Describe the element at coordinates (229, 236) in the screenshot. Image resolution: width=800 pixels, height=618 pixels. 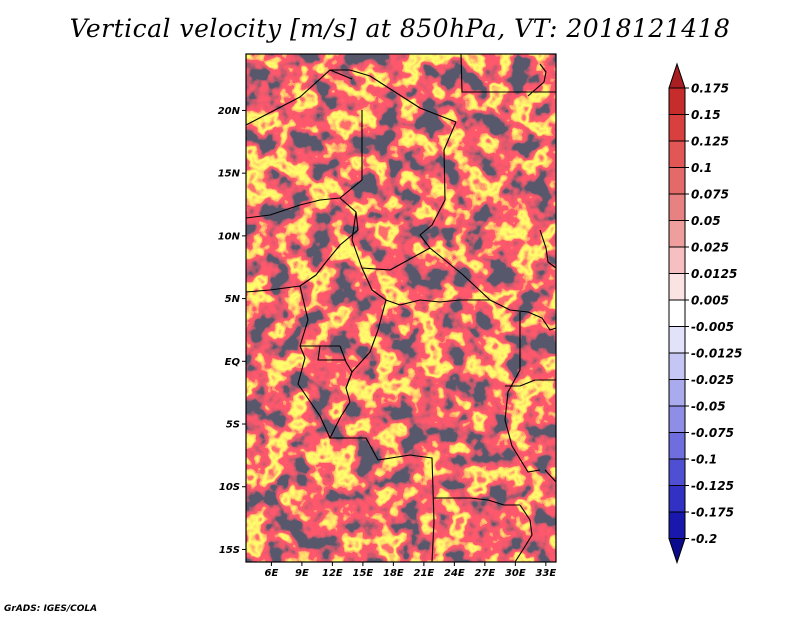
I see `lat-tick-label: 10N` at that location.